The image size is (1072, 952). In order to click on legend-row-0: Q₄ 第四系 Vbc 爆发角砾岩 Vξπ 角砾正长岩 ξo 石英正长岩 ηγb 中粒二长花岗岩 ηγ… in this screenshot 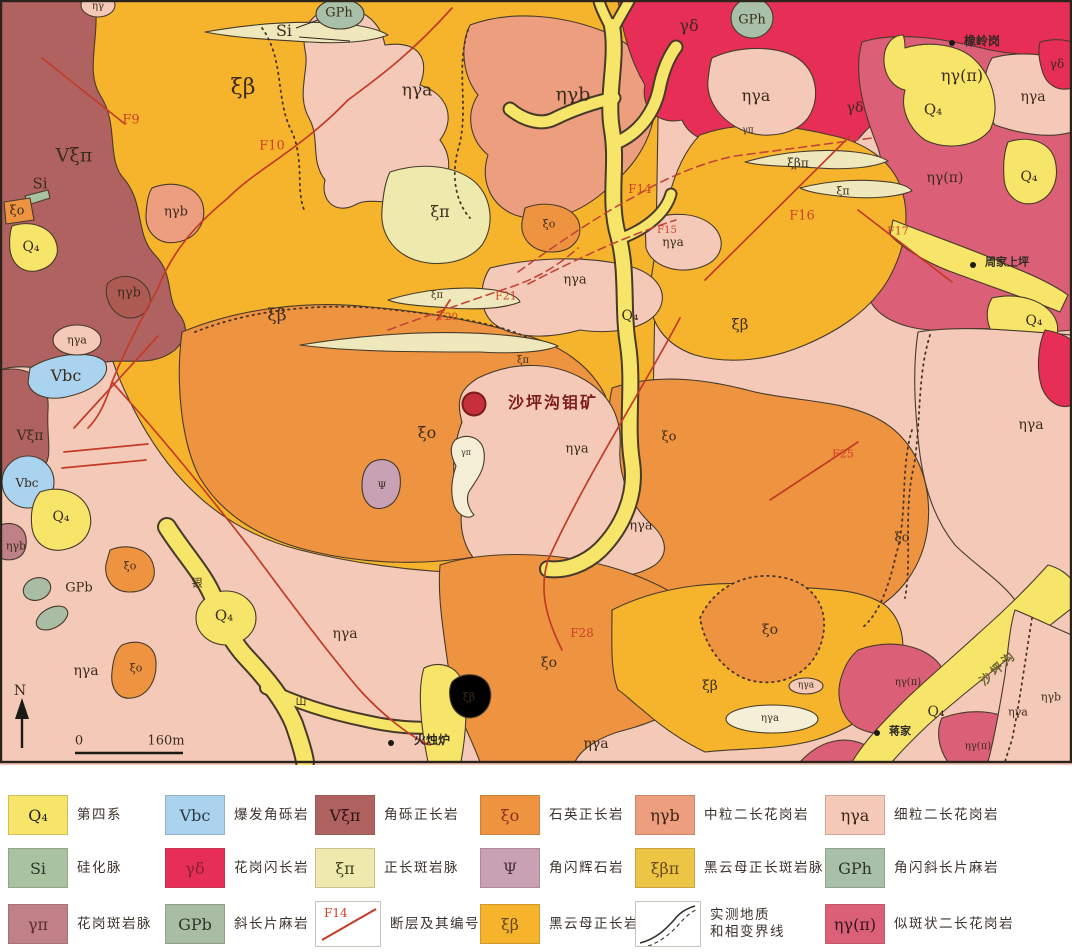, I will do `click(540, 815)`.